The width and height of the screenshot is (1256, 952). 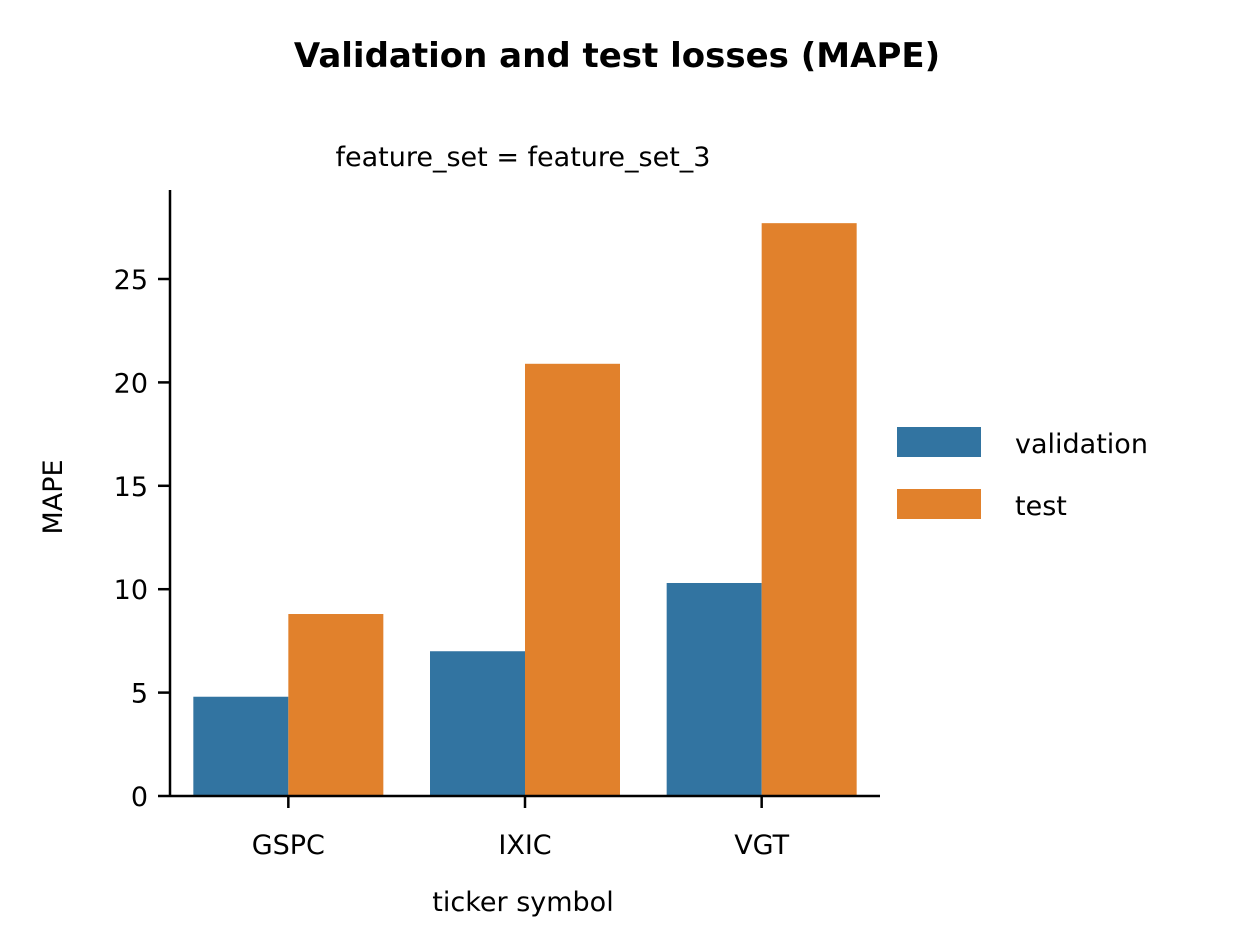 I want to click on bar-test-ixic, so click(x=572, y=579).